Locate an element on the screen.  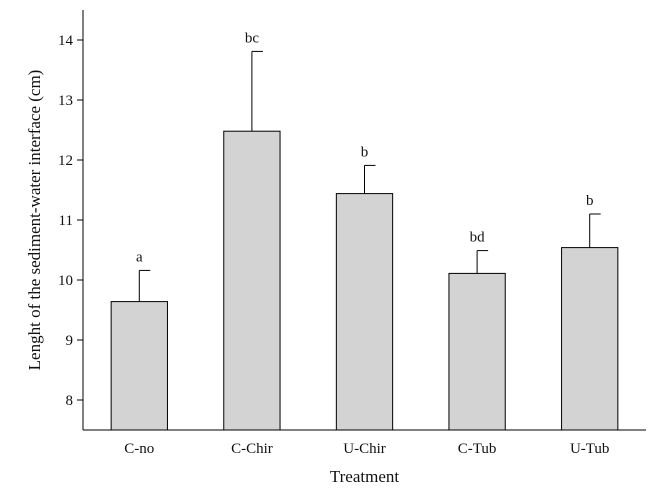
x-tick-label: C-Chir is located at coordinates (252, 449).